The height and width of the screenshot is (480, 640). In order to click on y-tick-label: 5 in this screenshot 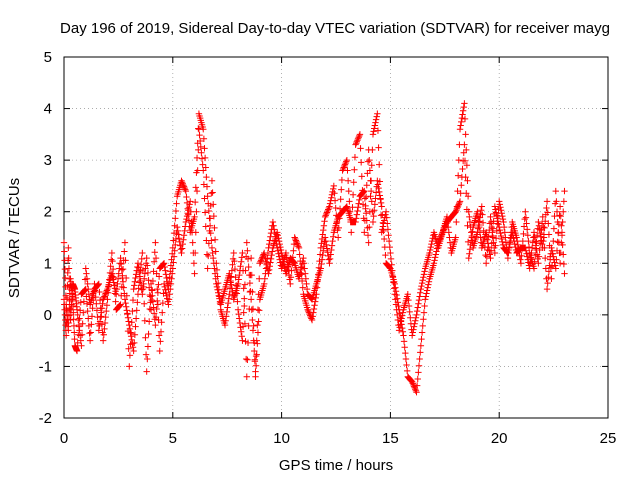, I will do `click(48, 57)`.